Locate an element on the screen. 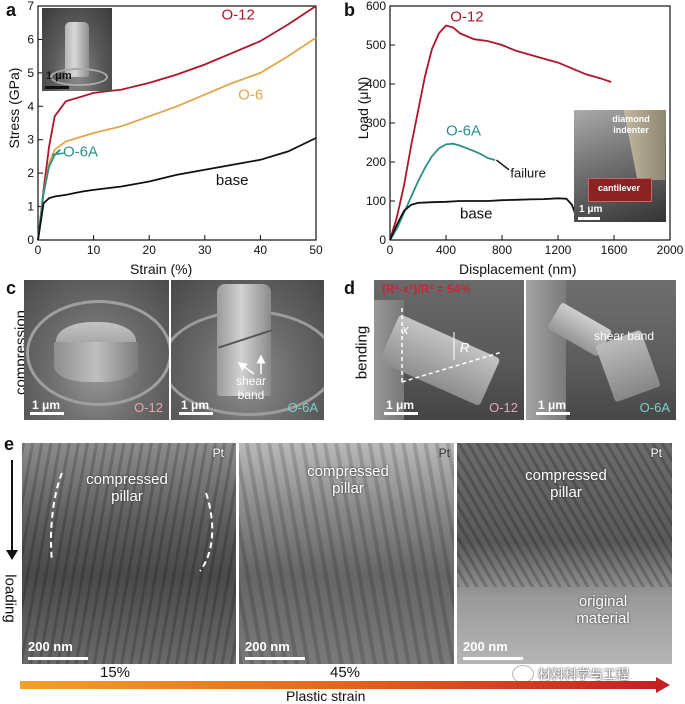 The height and width of the screenshot is (704, 685). tem-image-2: Pt compressed pillar 200 nm is located at coordinates (346, 553).